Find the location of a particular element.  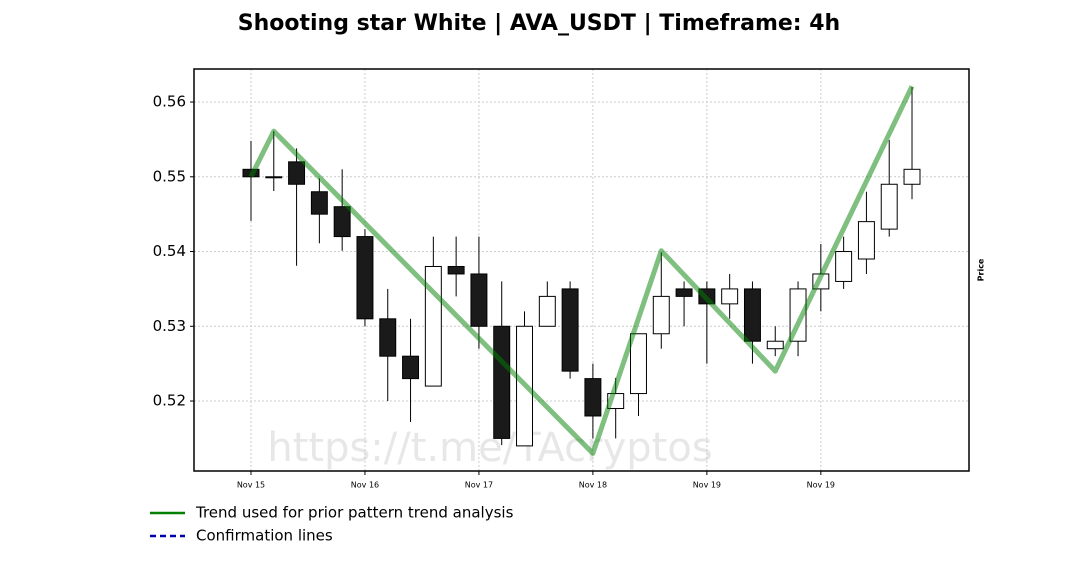

x-tick-label: Nov 17 is located at coordinates (479, 485).